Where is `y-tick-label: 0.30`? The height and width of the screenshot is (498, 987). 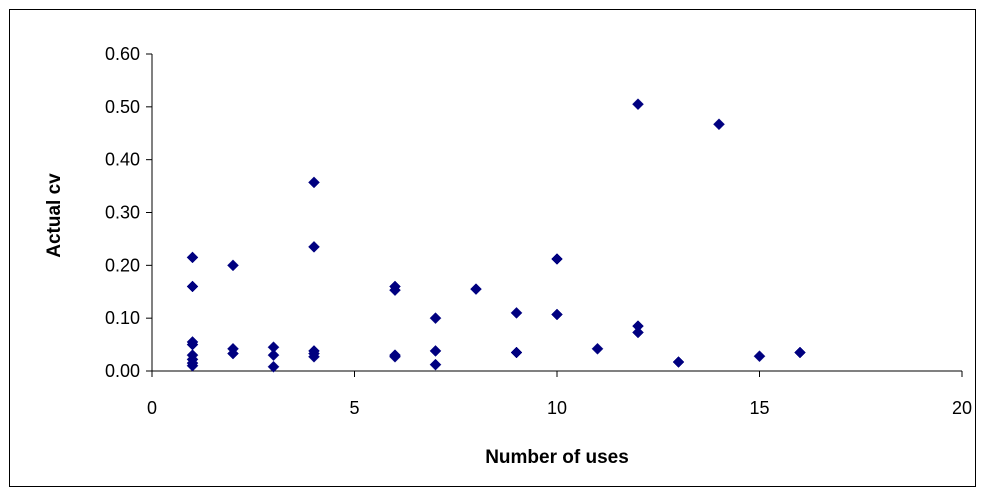 y-tick-label: 0.30 is located at coordinates (122, 213).